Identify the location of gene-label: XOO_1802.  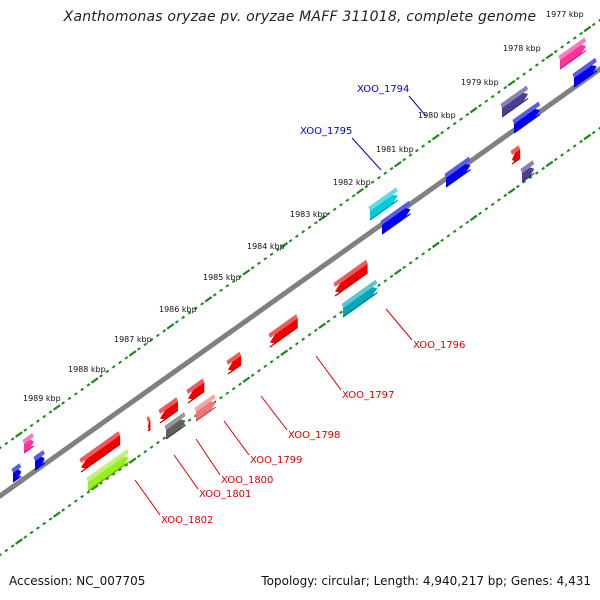
(187, 520).